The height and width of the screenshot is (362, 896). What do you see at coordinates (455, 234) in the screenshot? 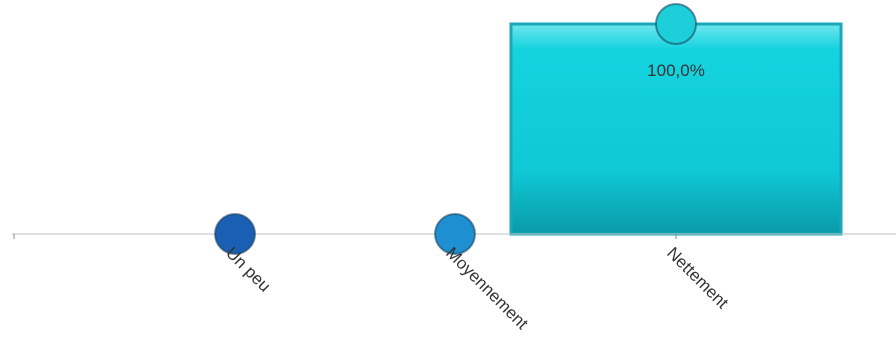
I see `marker-moyennement` at bounding box center [455, 234].